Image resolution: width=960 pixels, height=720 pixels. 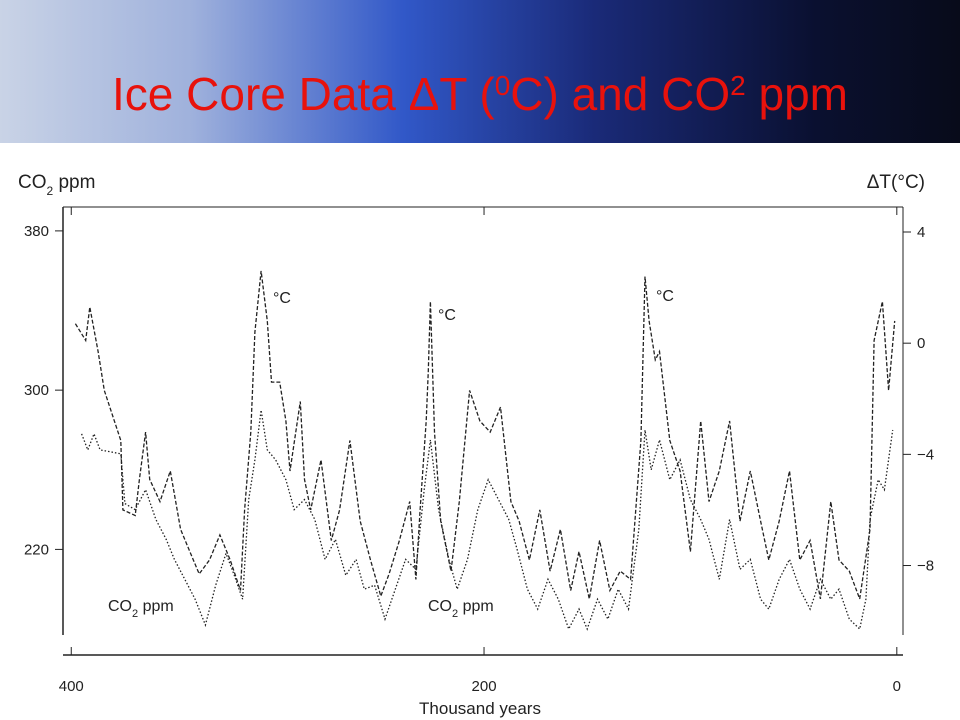 I want to click on x-tick-label: 0, so click(x=897, y=686).